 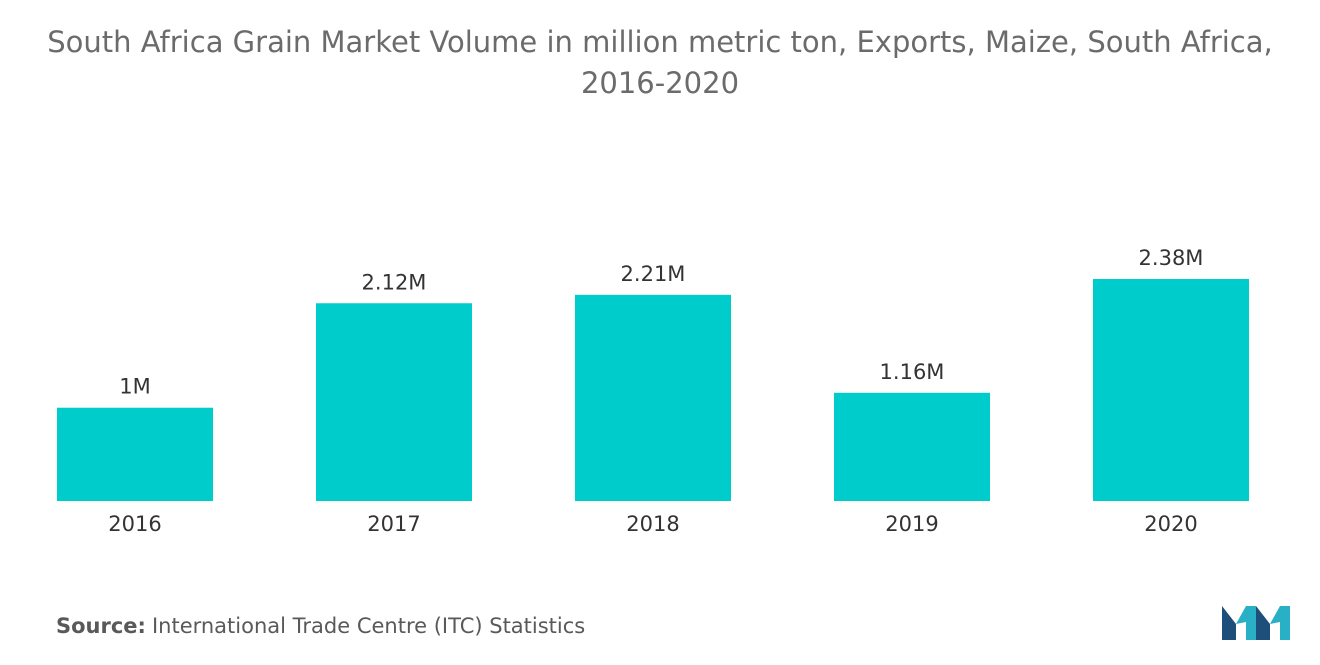 What do you see at coordinates (101, 626) in the screenshot?
I see `source-label: Source:` at bounding box center [101, 626].